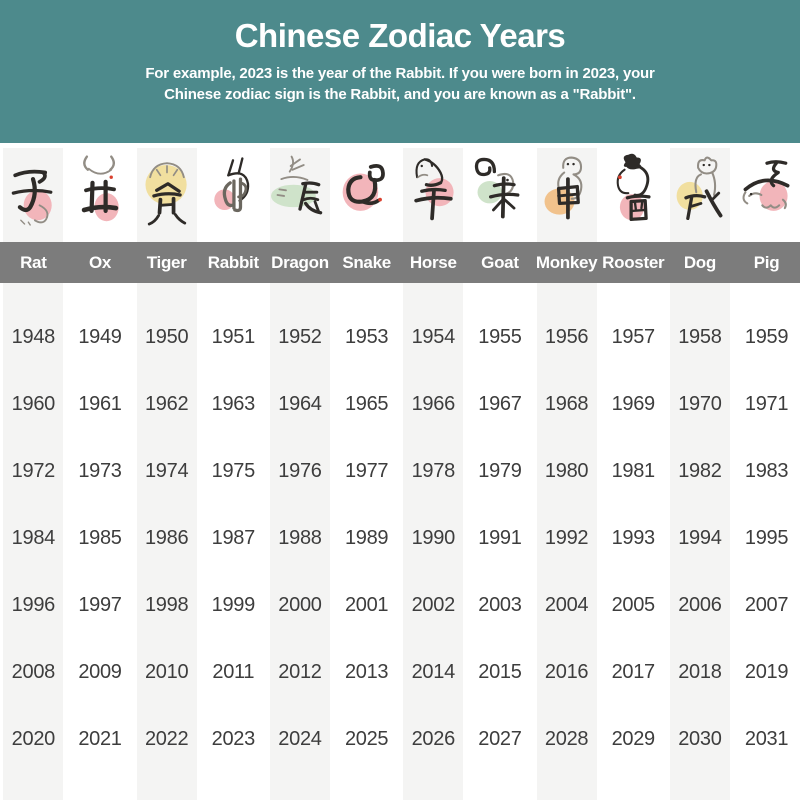  Describe the element at coordinates (766, 471) in the screenshot. I see `year-cell: 1983` at that location.